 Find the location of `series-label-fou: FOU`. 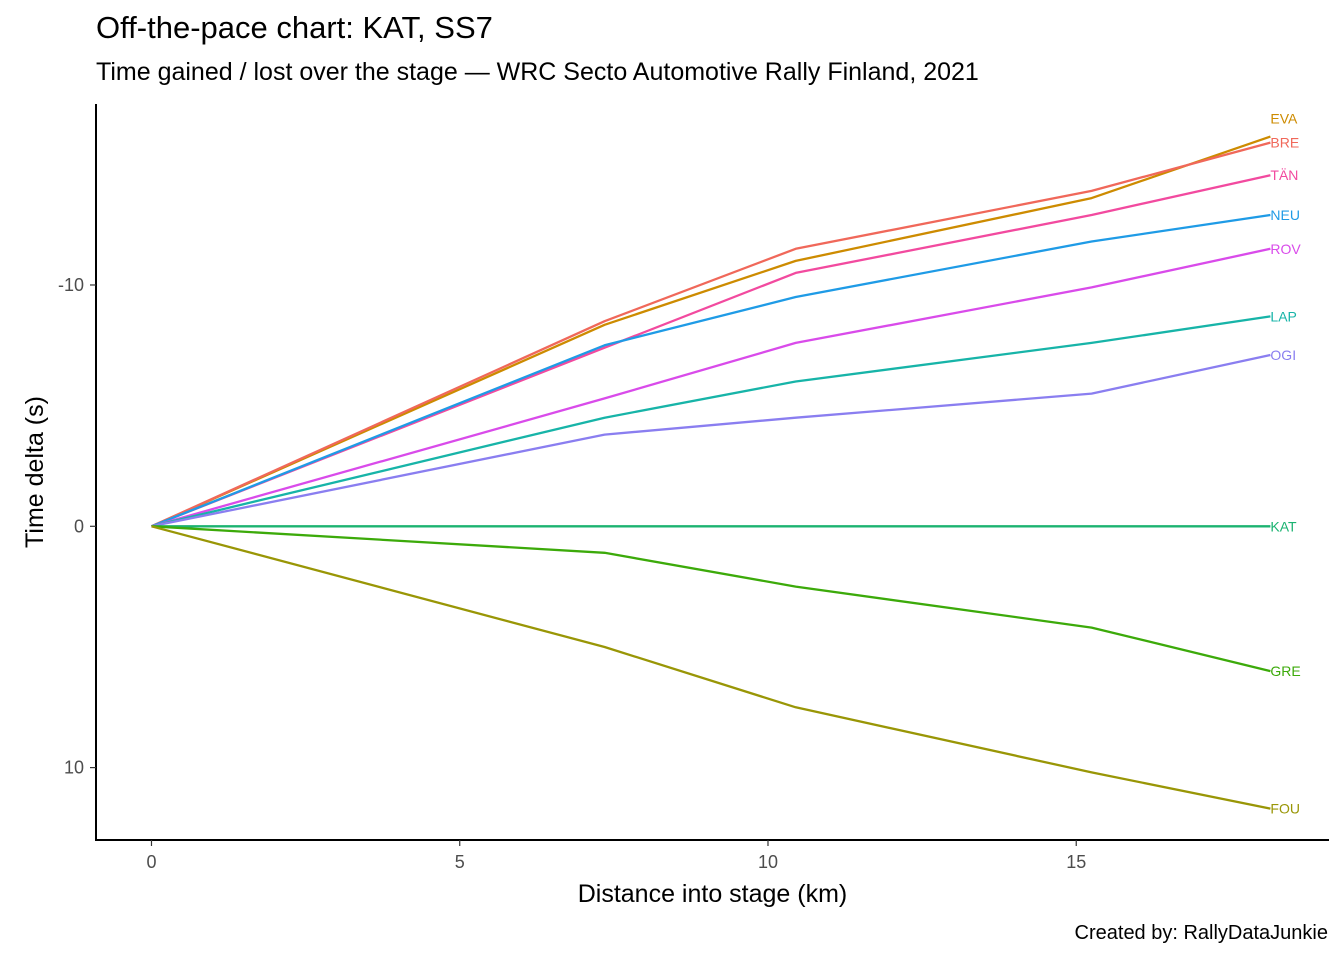

series-label-fou: FOU is located at coordinates (1285, 809).